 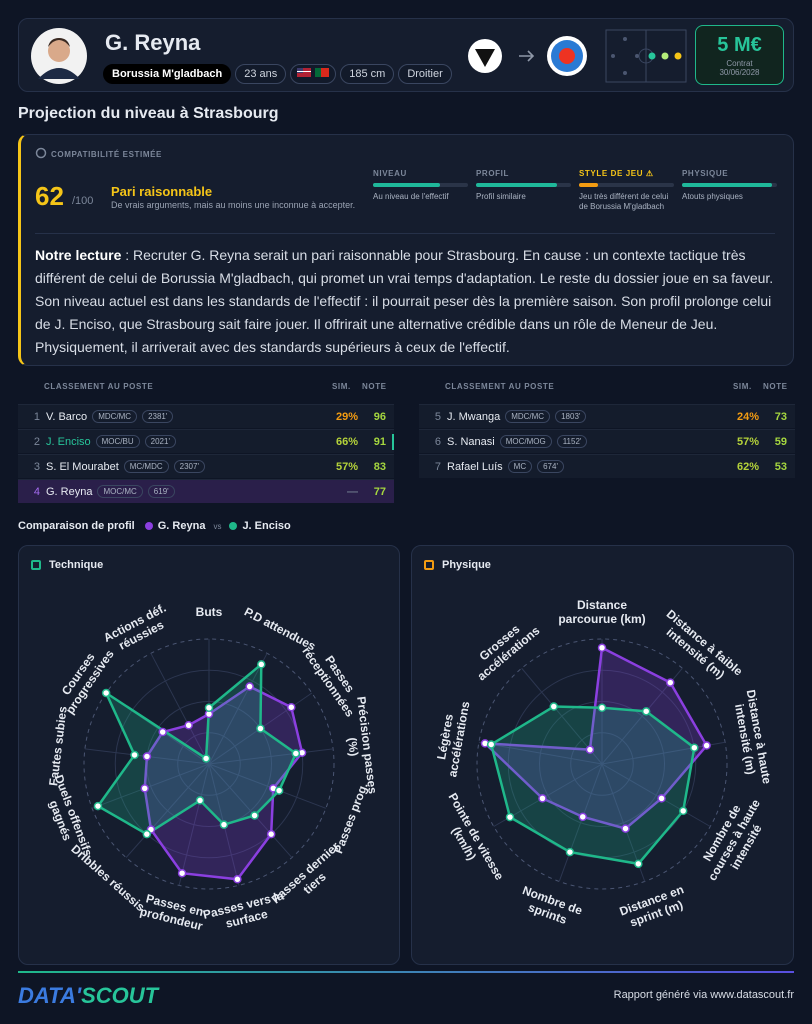 I want to click on foot-pill: Droitier, so click(x=425, y=74).